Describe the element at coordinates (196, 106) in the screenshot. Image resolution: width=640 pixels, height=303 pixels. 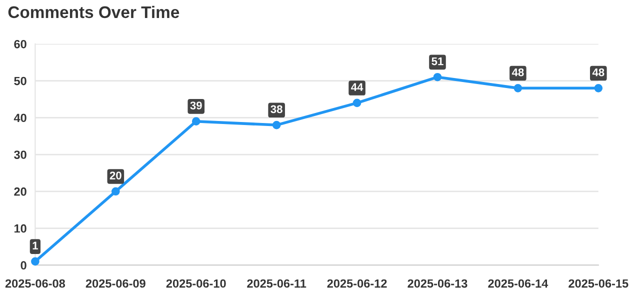
I see `data-label: 39` at that location.